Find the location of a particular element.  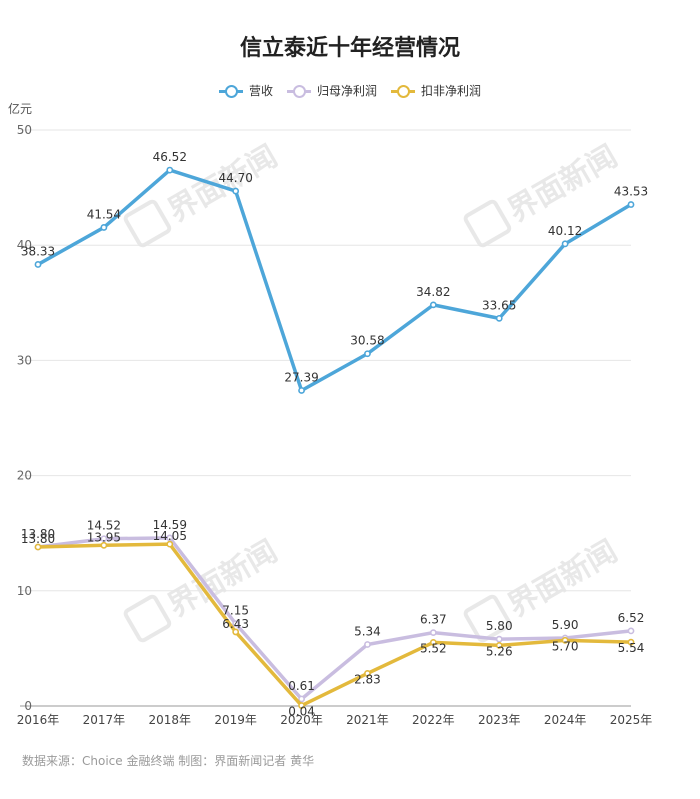

data-label: 14.52 is located at coordinates (104, 526).